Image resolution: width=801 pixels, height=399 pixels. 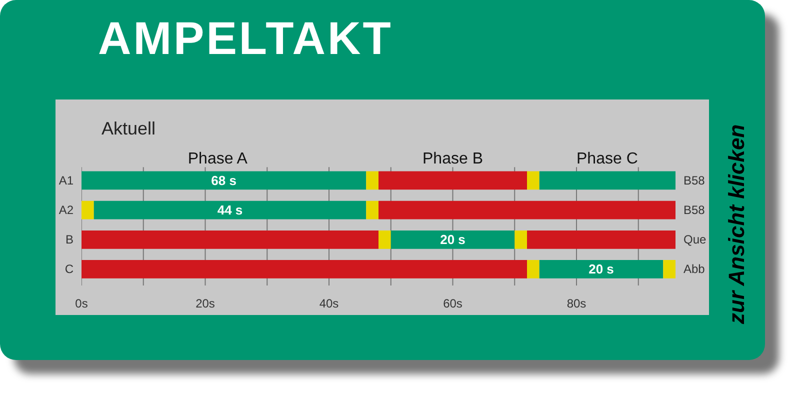 I want to click on text: zur Ansicht klicken, so click(x=736, y=224).